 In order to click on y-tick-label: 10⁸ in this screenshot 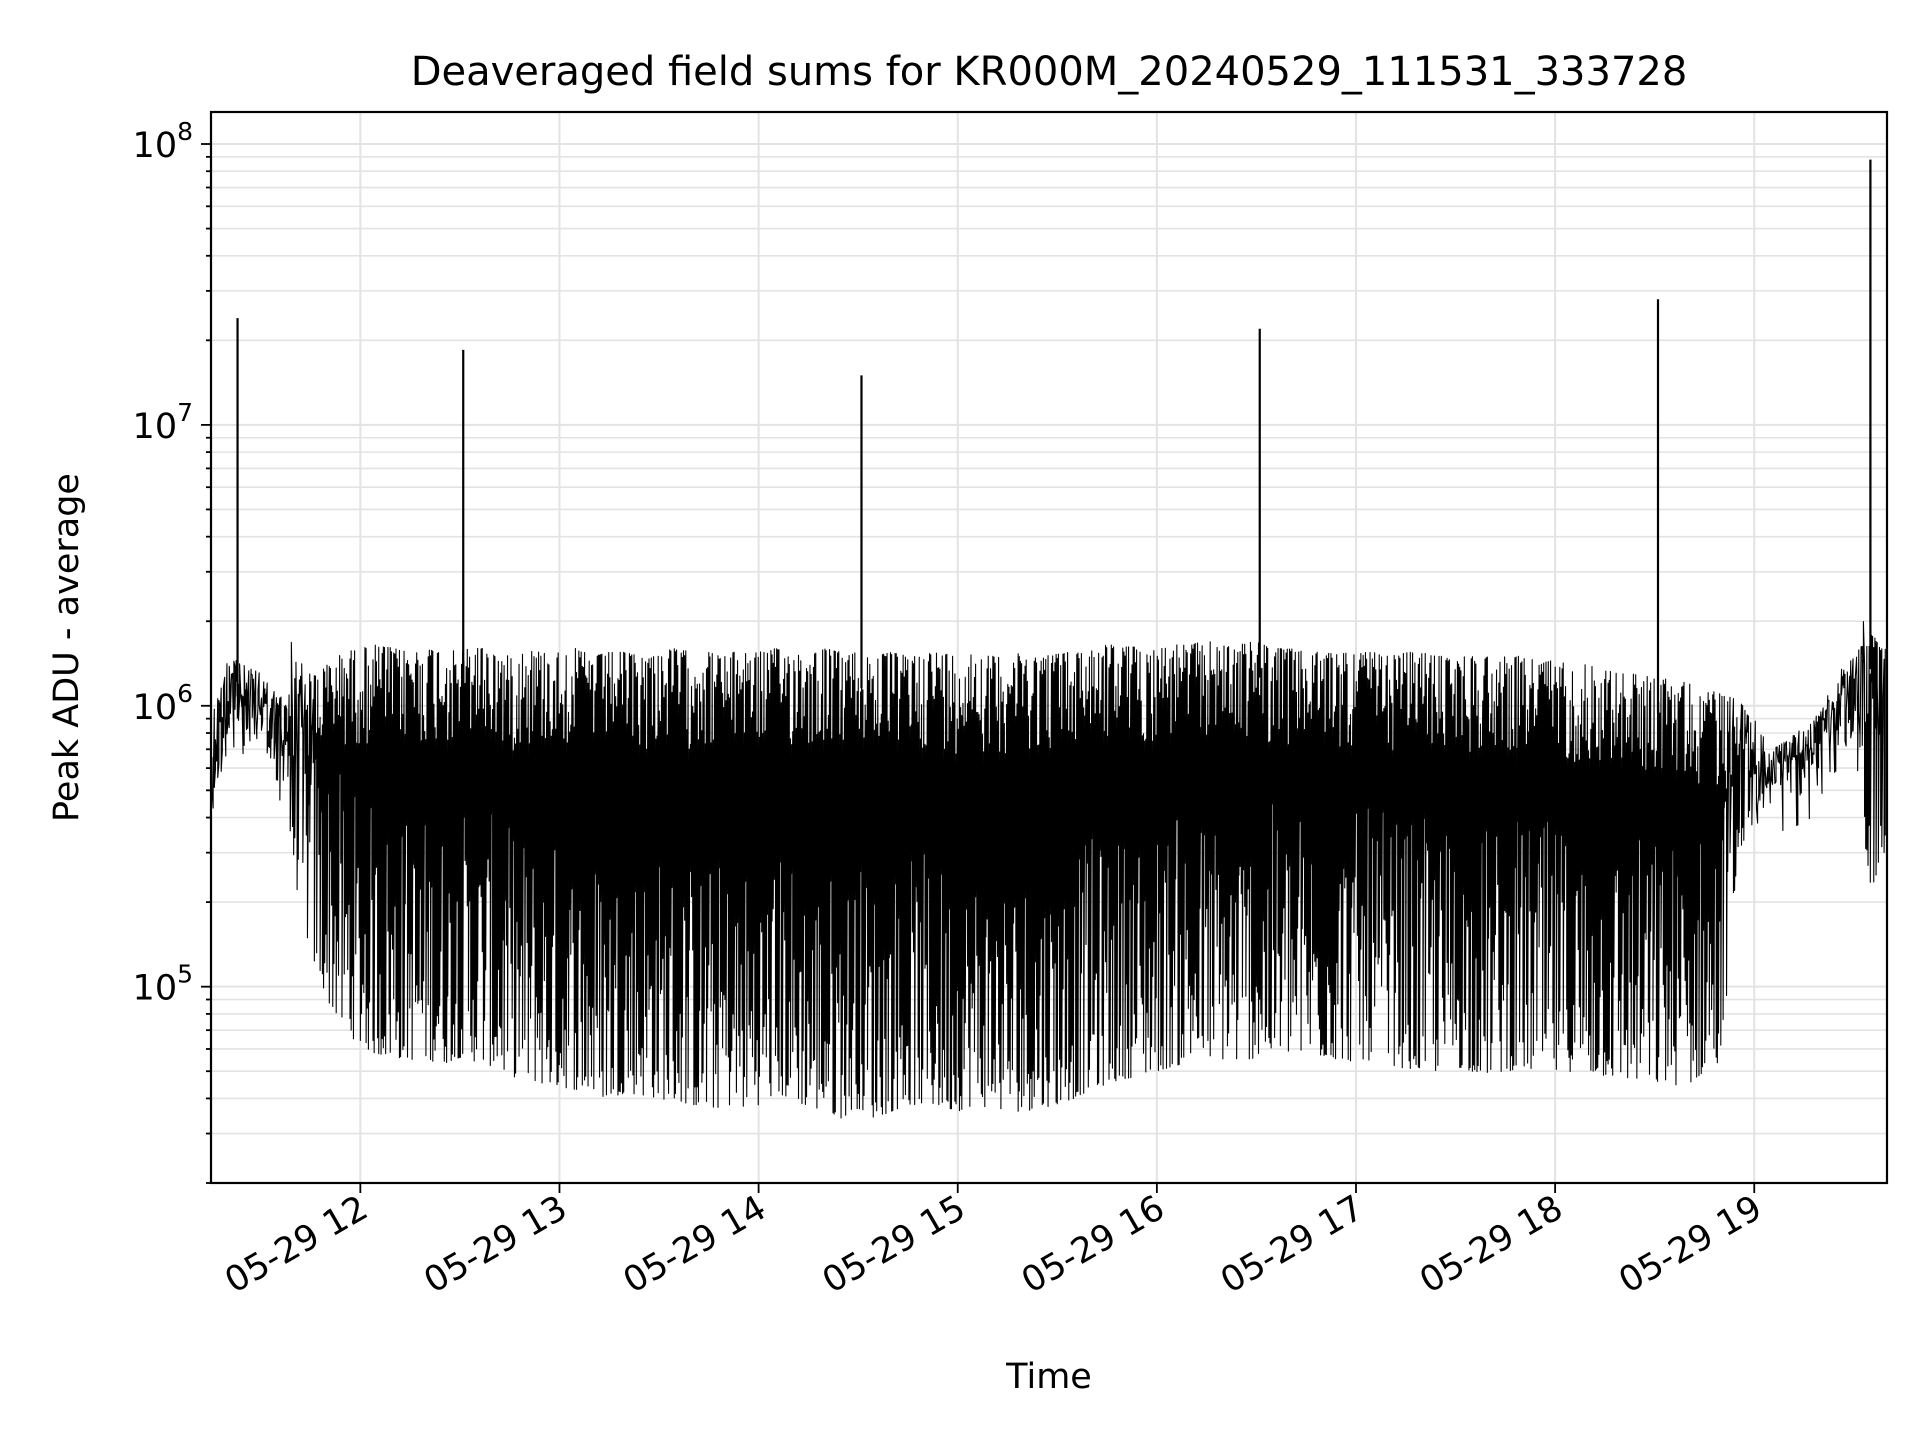, I will do `click(163, 141)`.